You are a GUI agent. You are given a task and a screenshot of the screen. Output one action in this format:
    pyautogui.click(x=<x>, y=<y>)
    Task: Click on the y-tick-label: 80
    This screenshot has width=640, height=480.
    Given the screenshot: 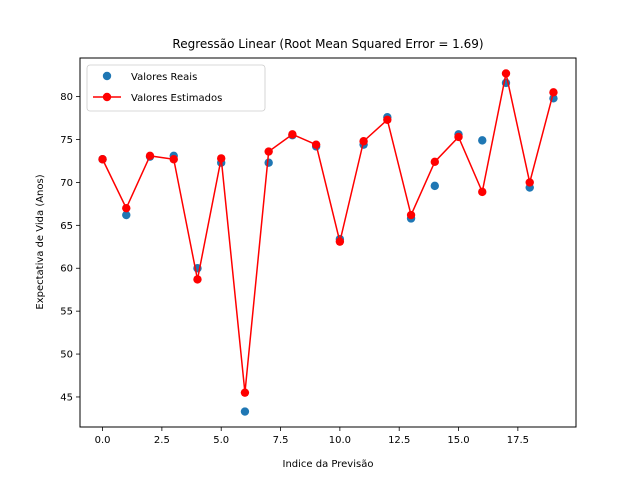 What is the action you would take?
    pyautogui.click(x=66, y=97)
    